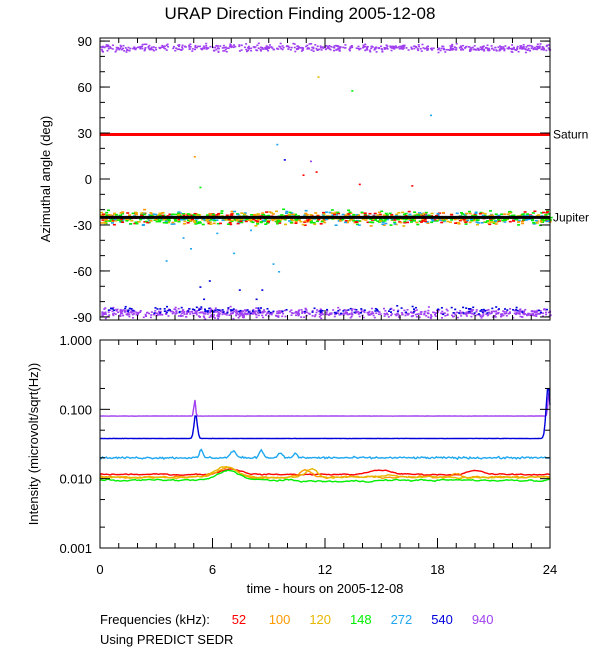  I want to click on y-tick-label: 1.000, so click(75, 340).